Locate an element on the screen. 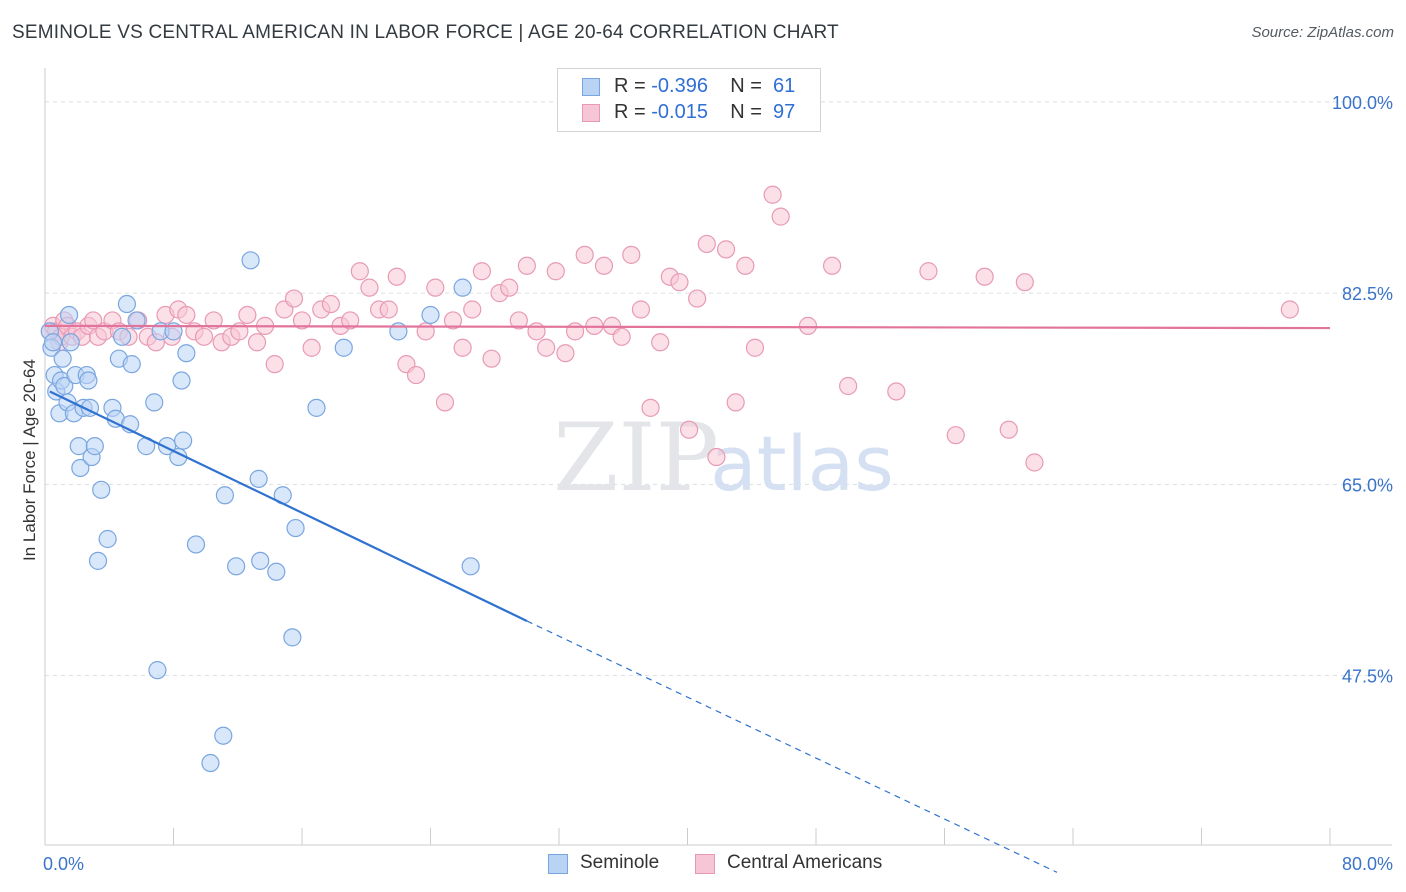 The width and height of the screenshot is (1406, 892). trend-line-seminole is located at coordinates (288, 506).